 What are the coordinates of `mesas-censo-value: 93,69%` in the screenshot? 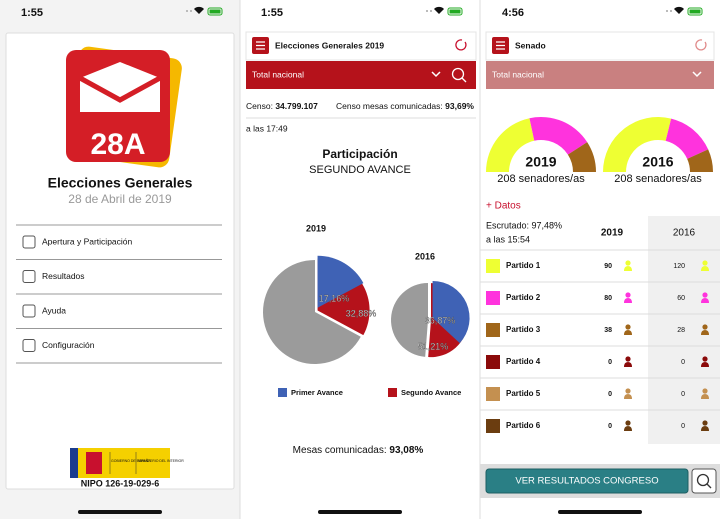 It's located at (459, 106).